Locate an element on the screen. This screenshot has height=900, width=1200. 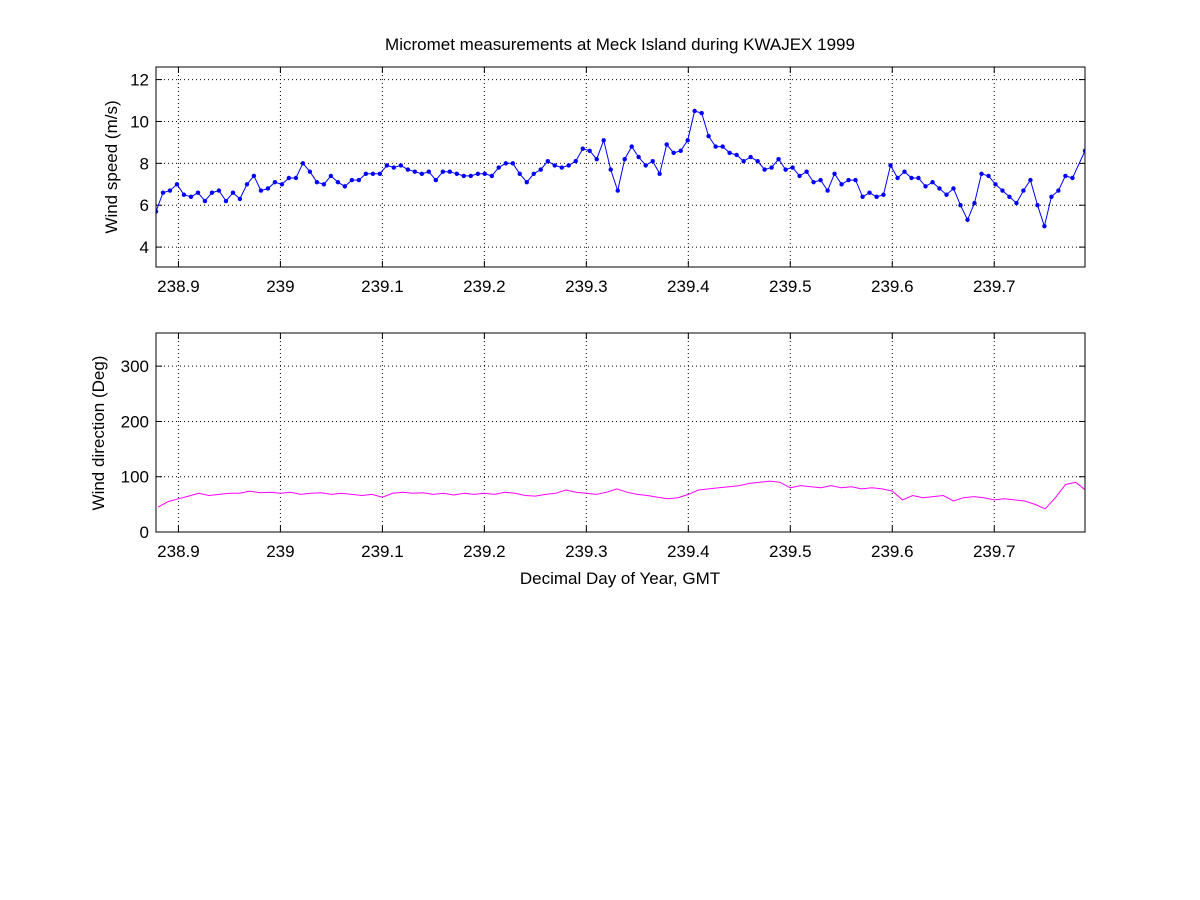
x-tick-label: 239.2 is located at coordinates (484, 286).